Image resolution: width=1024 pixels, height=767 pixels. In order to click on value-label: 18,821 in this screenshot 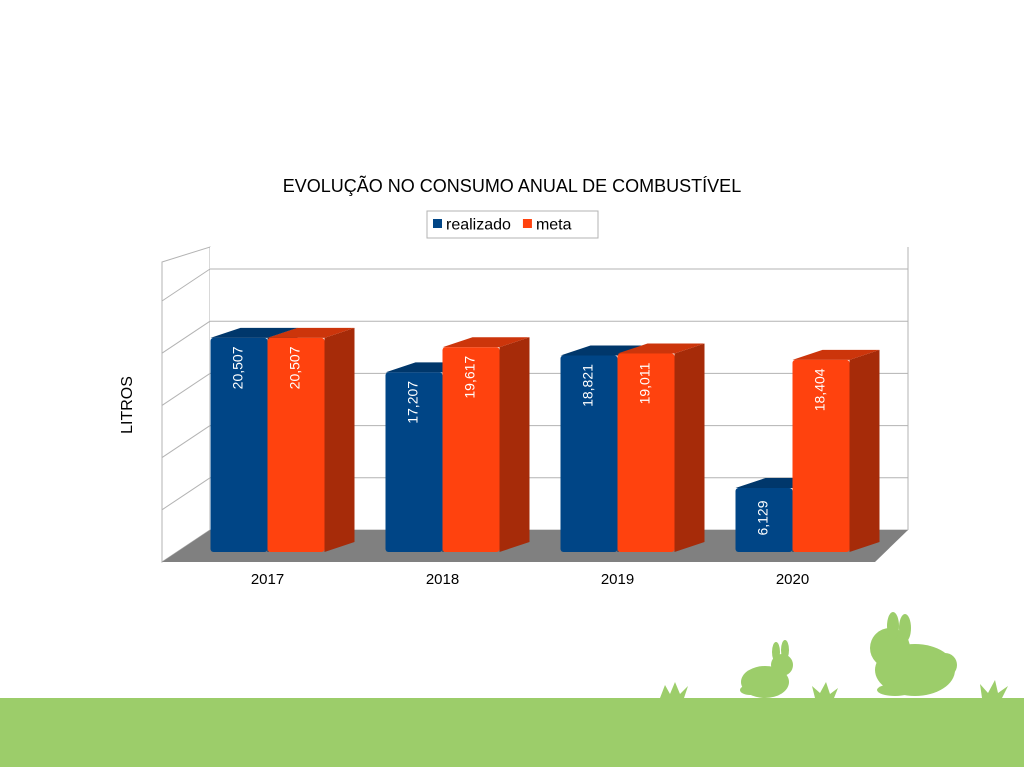, I will do `click(588, 385)`.